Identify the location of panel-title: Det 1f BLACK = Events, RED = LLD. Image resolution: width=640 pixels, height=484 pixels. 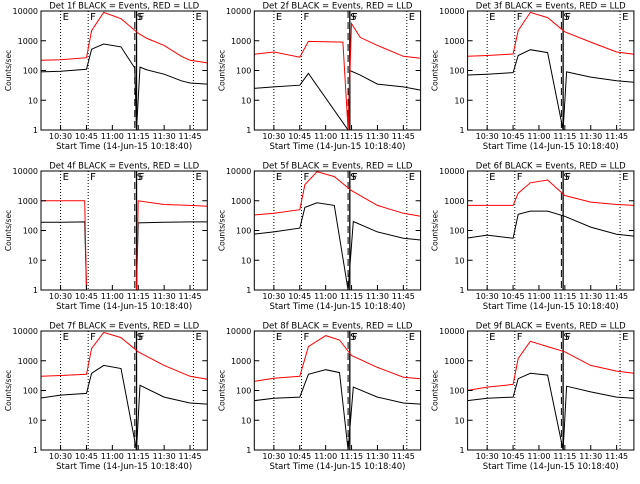
(124, 7).